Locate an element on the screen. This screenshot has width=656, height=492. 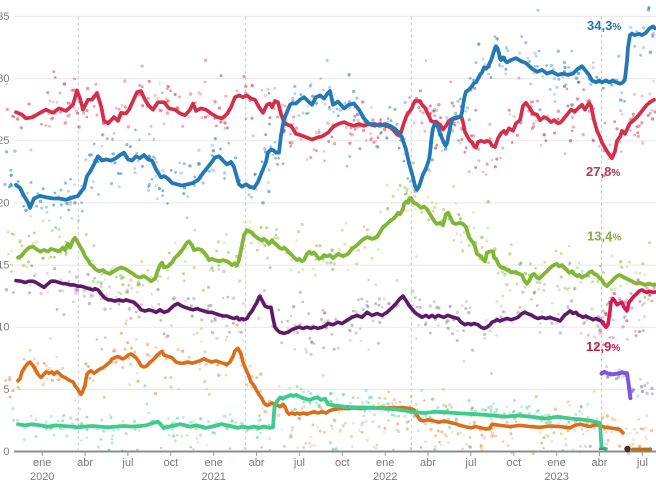
svg-text: 0 is located at coordinates (6, 452).